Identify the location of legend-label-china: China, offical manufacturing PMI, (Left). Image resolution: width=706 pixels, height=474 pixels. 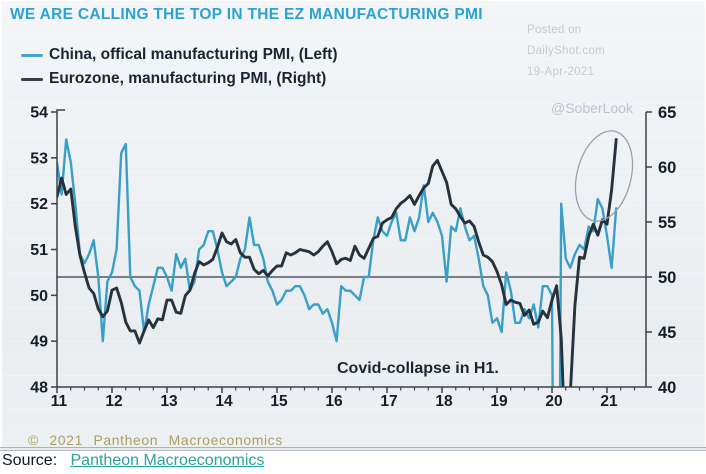
(193, 54).